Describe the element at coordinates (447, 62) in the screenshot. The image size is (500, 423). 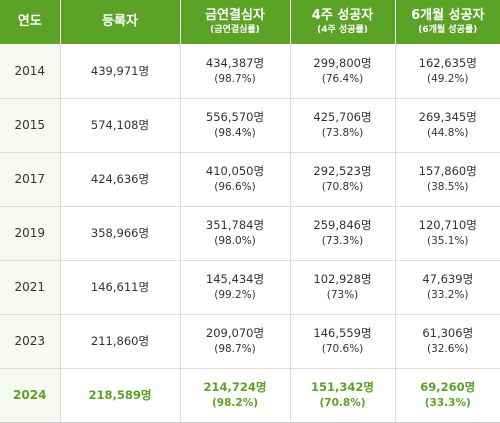
I see `month6-count: 162,635명` at that location.